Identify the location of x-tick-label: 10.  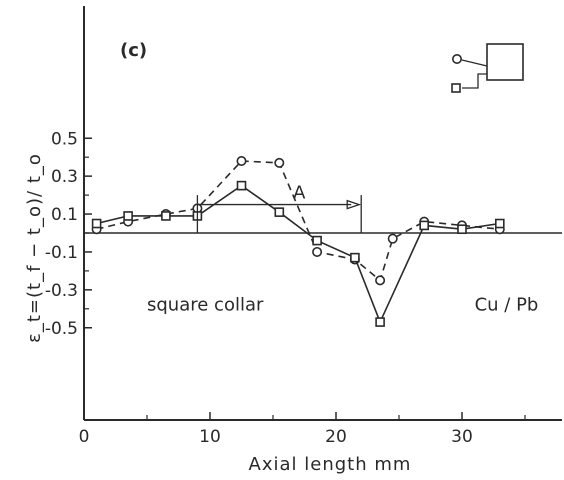
(210, 437).